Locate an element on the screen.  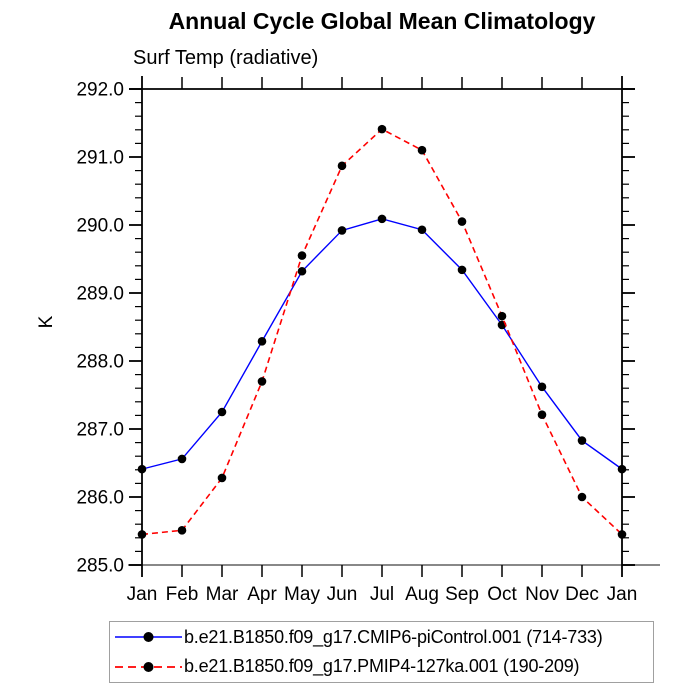
x-tick-label: Sep is located at coordinates (462, 594).